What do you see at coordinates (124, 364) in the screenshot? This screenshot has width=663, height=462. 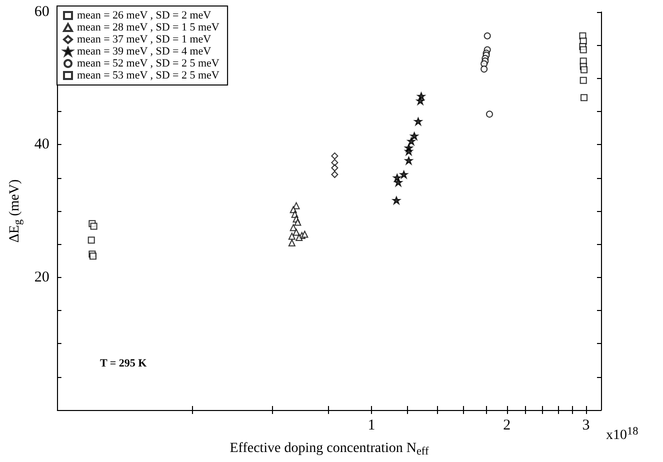 I see `annotation: T = 295 K` at bounding box center [124, 364].